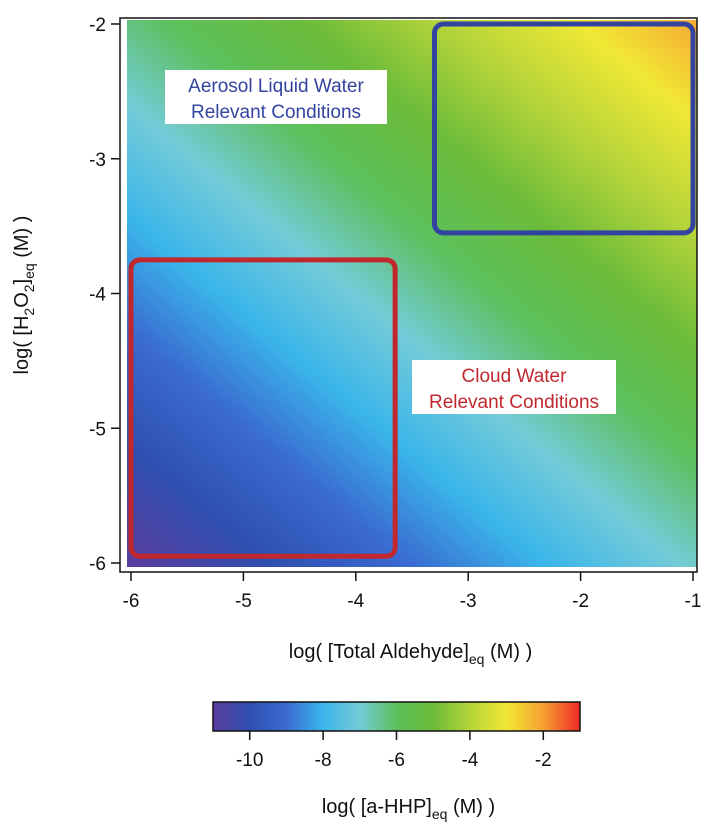 The width and height of the screenshot is (705, 830). I want to click on colorbar-tick-label: -6, so click(396, 760).